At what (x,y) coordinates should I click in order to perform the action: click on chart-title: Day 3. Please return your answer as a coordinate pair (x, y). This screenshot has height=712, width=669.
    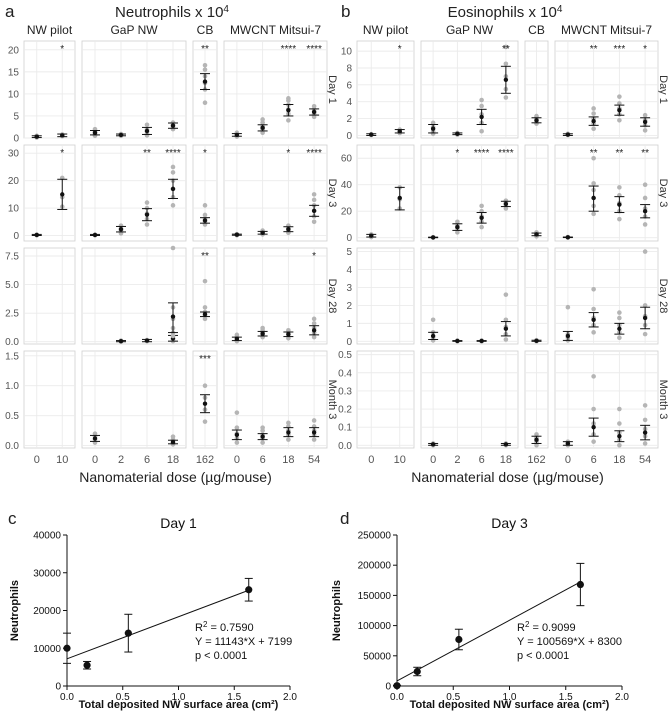
    Looking at the image, I should click on (509, 523).